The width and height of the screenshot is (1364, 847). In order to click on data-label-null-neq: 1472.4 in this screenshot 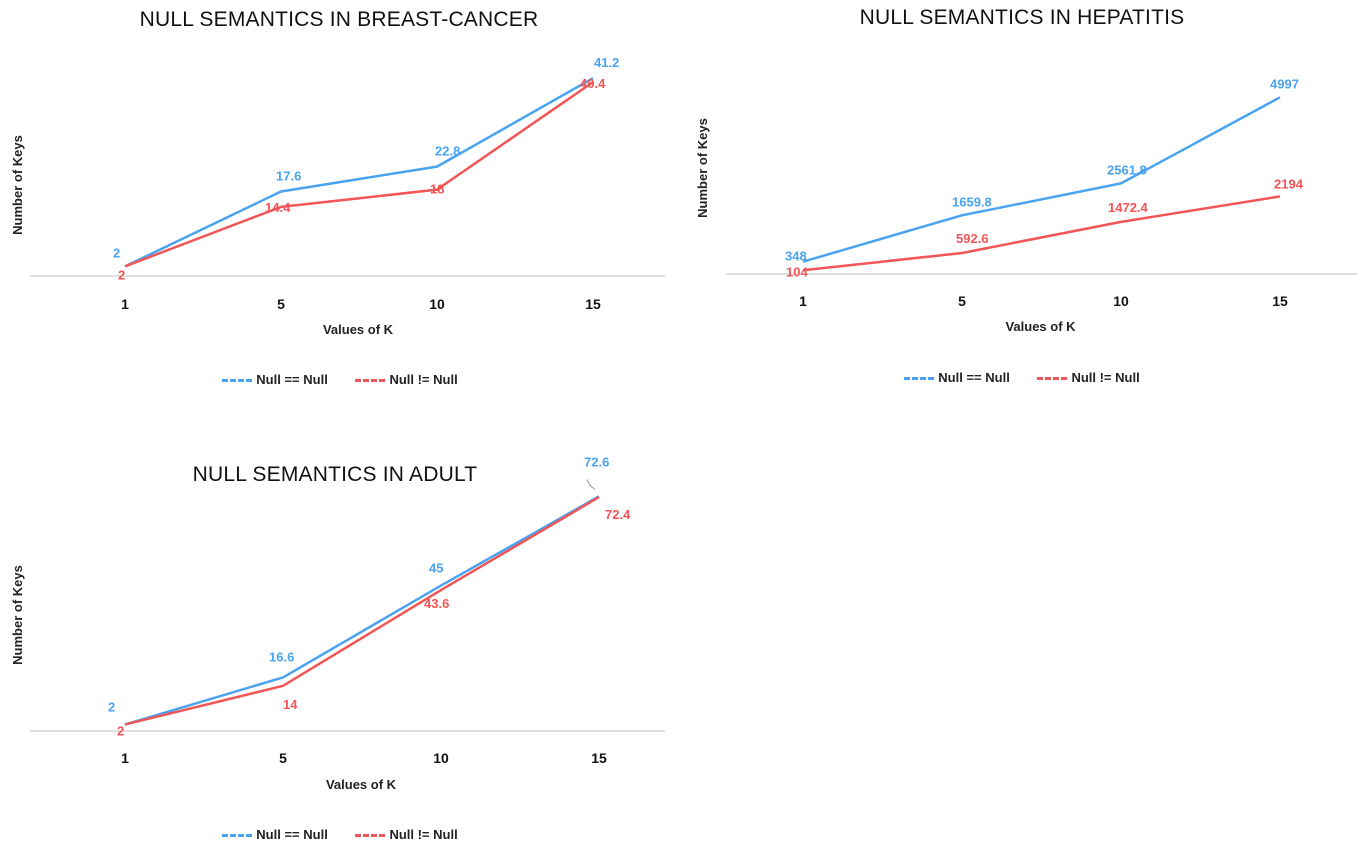, I will do `click(1128, 207)`.